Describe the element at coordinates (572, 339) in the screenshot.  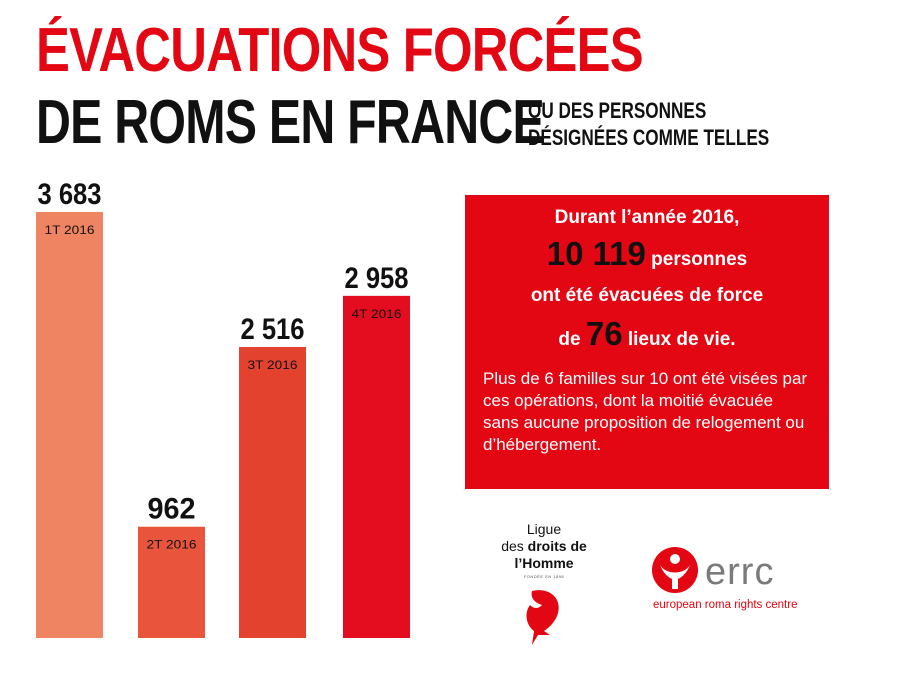
I see `info-line-4-prefix: de` at that location.